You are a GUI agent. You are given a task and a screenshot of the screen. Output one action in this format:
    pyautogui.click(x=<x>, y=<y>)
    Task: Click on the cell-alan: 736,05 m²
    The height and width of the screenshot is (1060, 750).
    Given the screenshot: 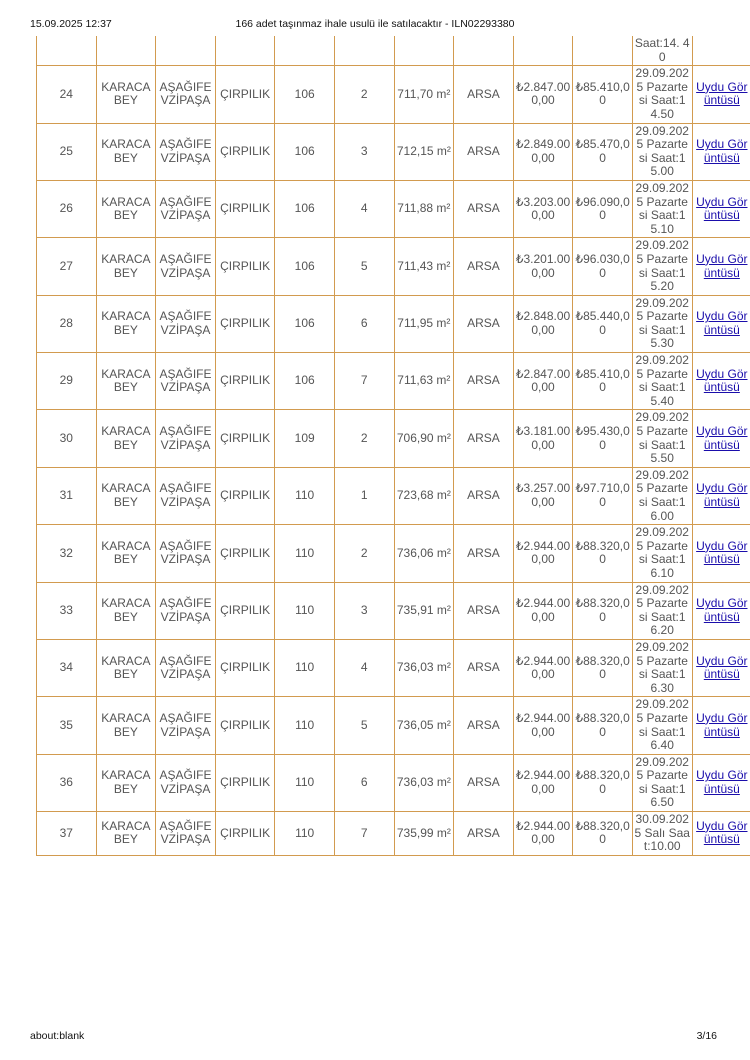 What is the action you would take?
    pyautogui.click(x=424, y=725)
    